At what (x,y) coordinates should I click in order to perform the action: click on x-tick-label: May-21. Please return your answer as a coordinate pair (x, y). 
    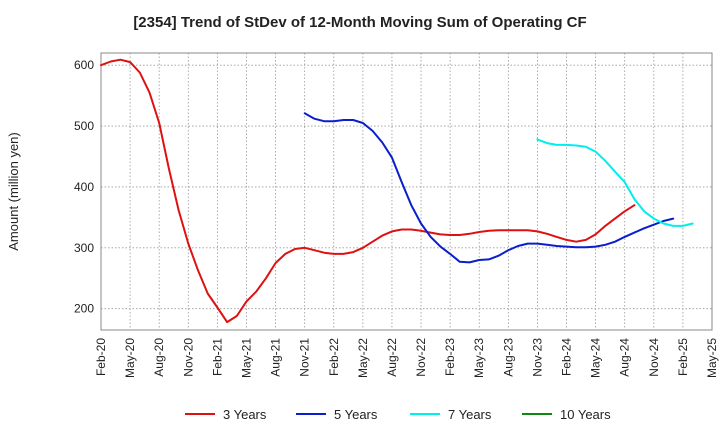
    Looking at the image, I should click on (246, 358).